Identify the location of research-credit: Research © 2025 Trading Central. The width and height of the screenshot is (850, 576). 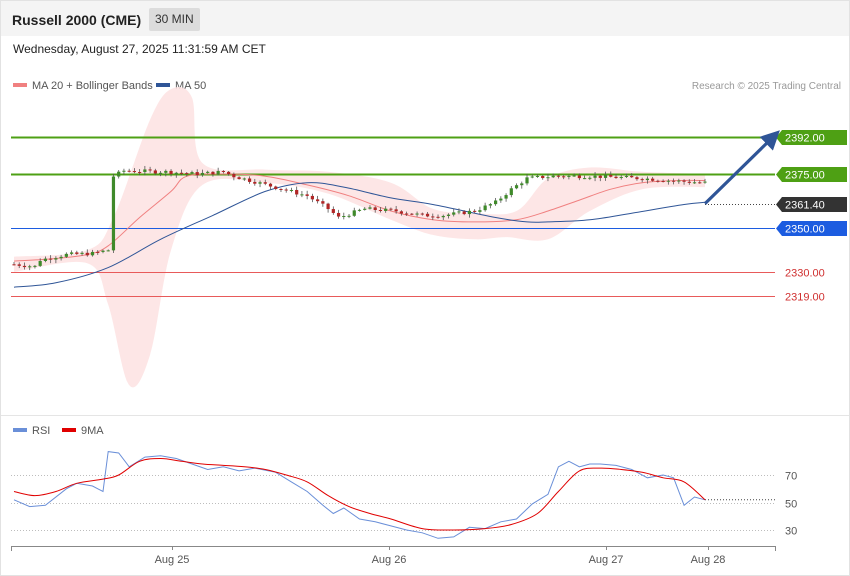
(766, 86).